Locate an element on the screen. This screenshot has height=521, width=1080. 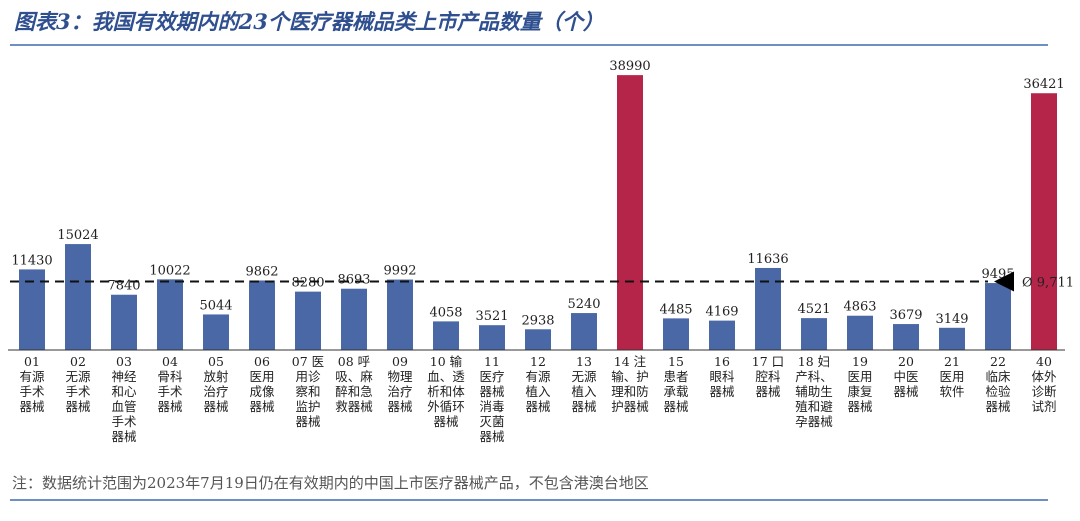
value-label-6: 8280 is located at coordinates (307, 283).